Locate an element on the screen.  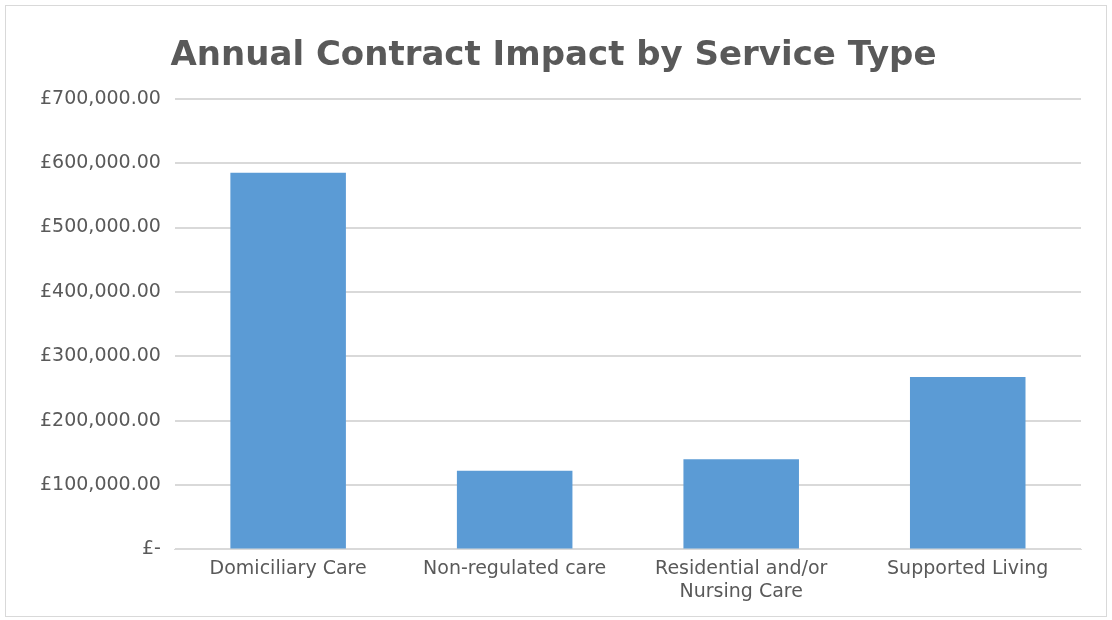
x-tick-label: Non-regulated care is located at coordinates (515, 566).